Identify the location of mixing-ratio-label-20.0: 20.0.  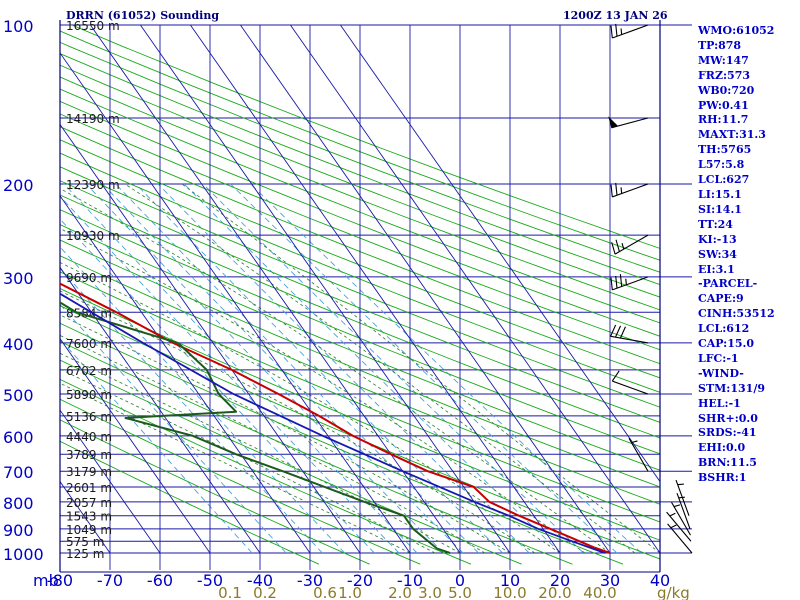
(554, 592).